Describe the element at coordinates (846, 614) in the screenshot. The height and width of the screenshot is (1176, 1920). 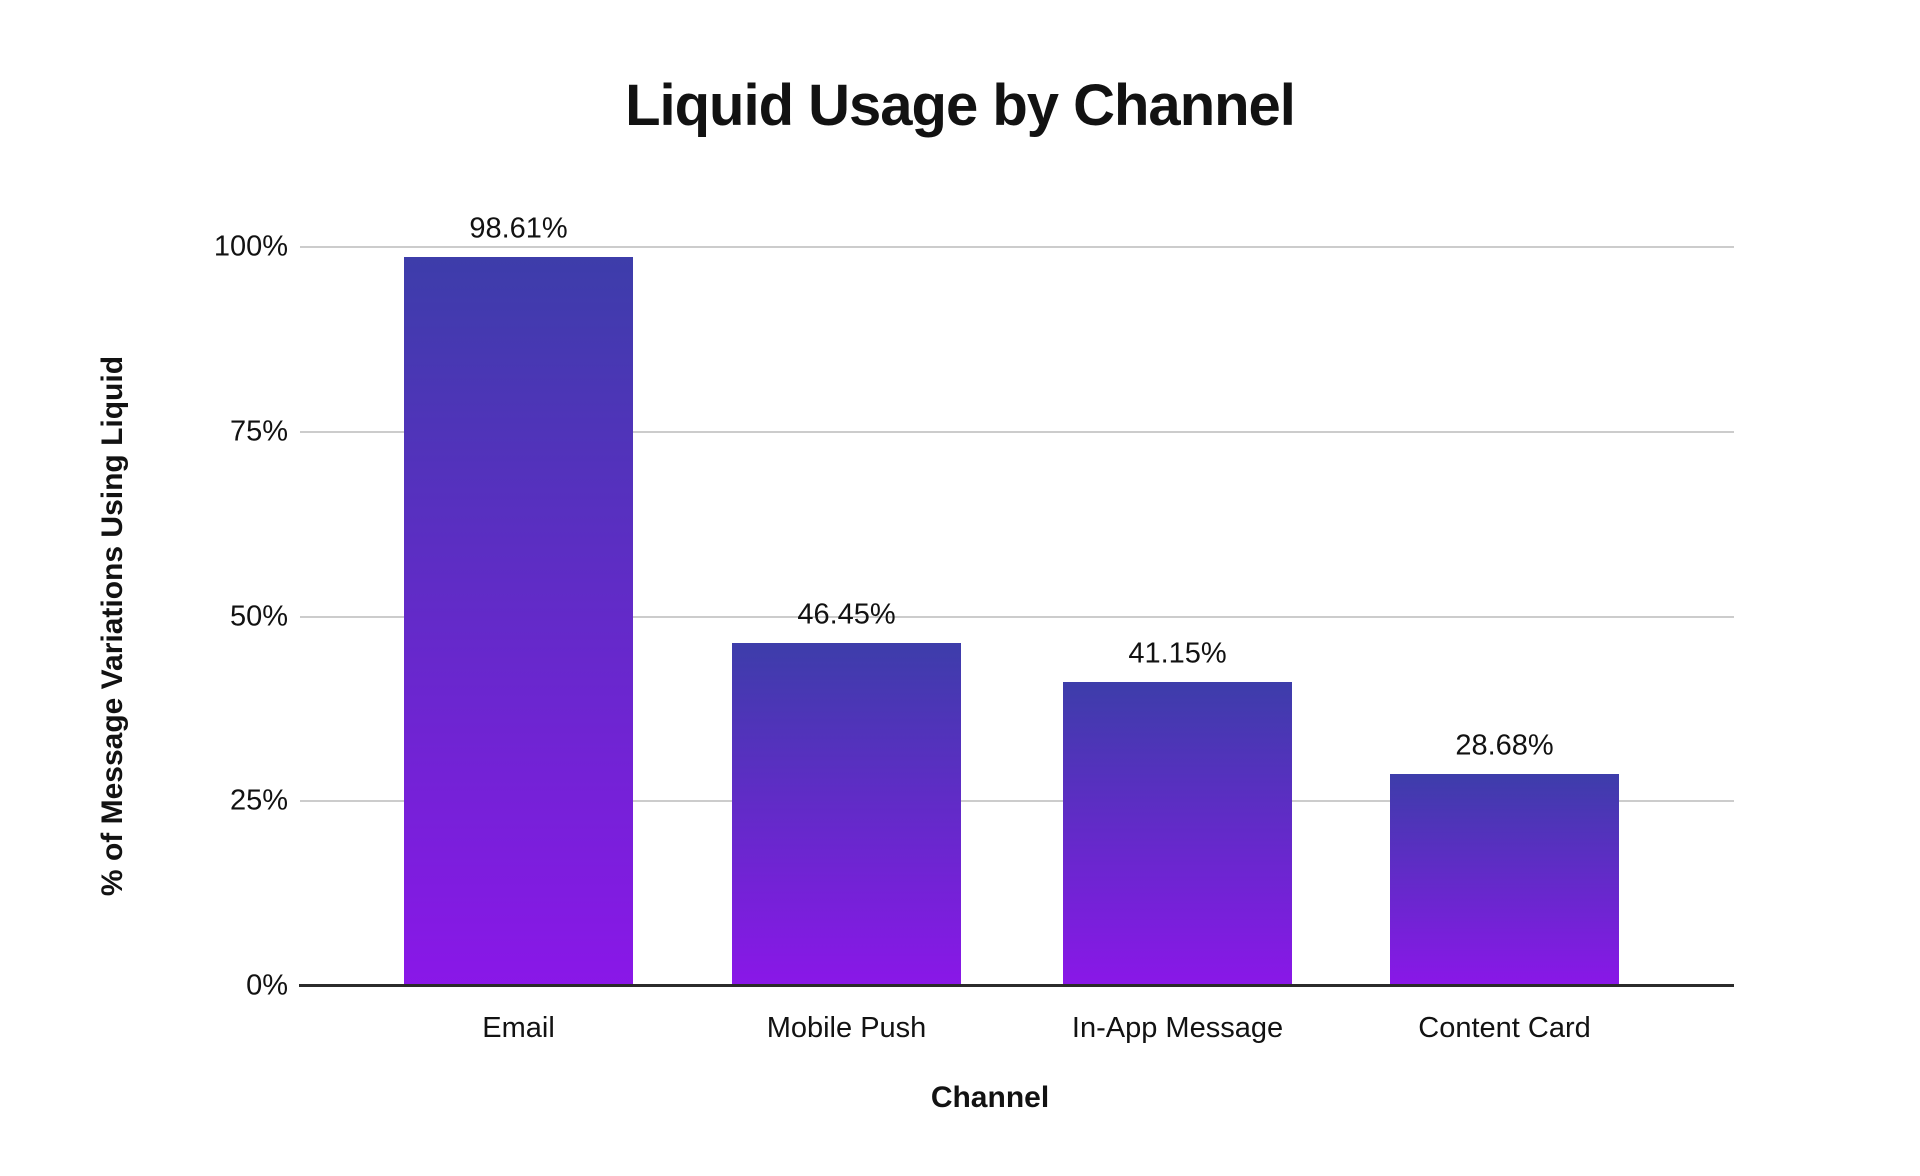
I see `value-label: 46.45%` at that location.